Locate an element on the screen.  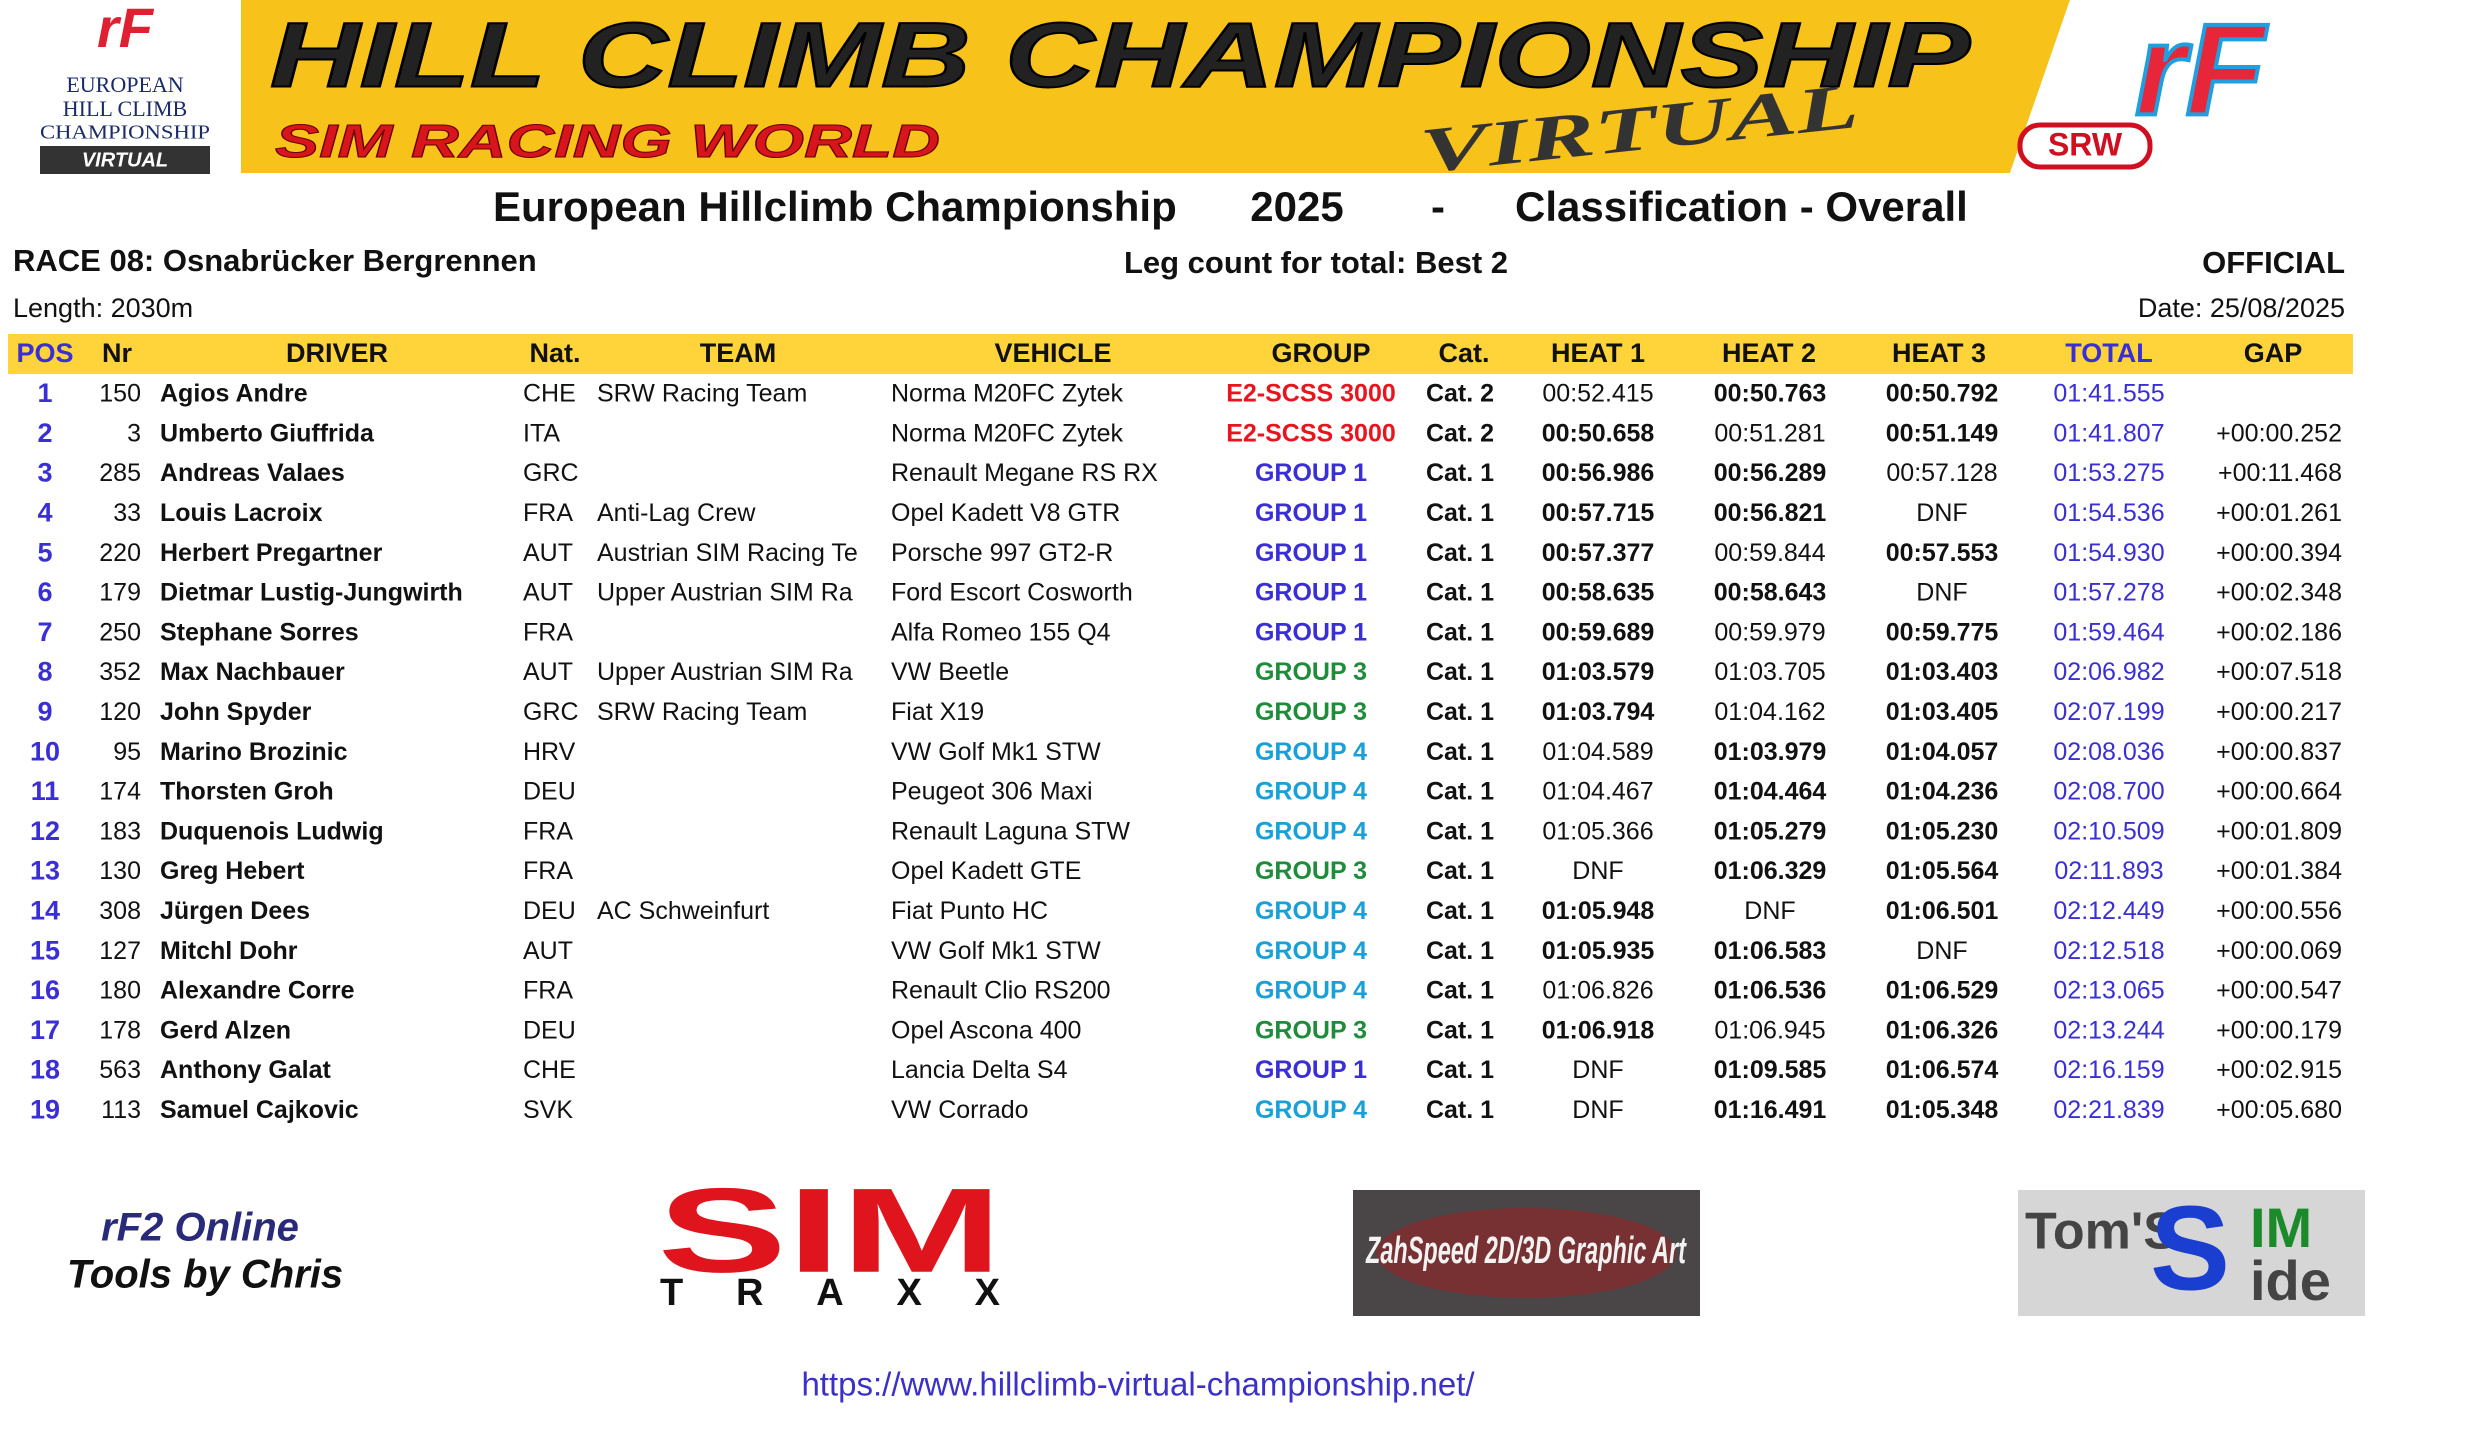
cell: 00:59.979 is located at coordinates (1769, 632).